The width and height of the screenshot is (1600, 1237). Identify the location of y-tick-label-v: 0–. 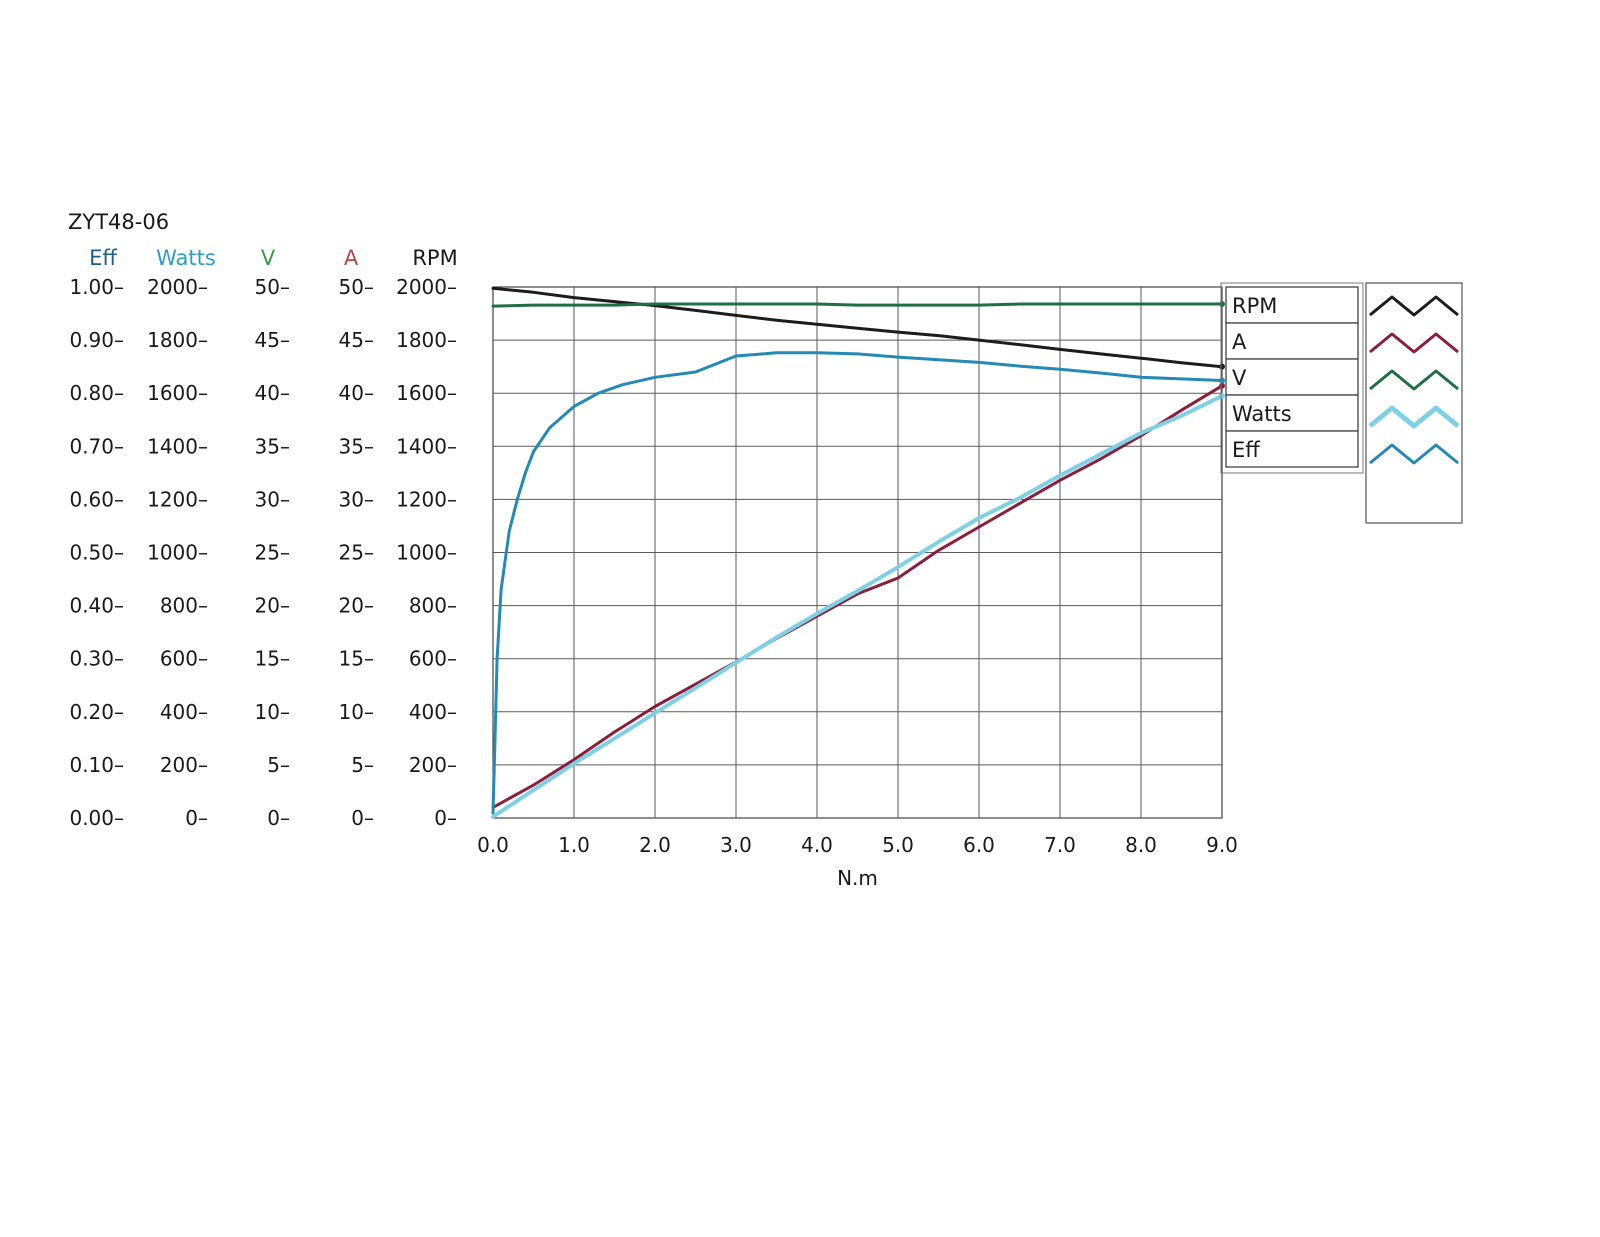
(278, 818).